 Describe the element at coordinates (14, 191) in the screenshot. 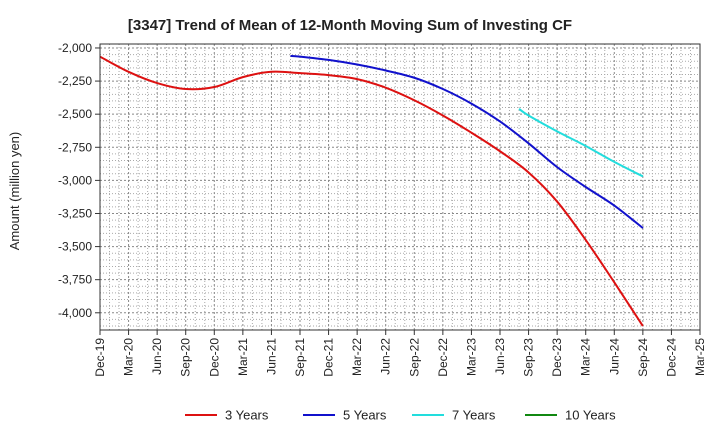

I see `y-axis-label: Amount (million yen)` at that location.